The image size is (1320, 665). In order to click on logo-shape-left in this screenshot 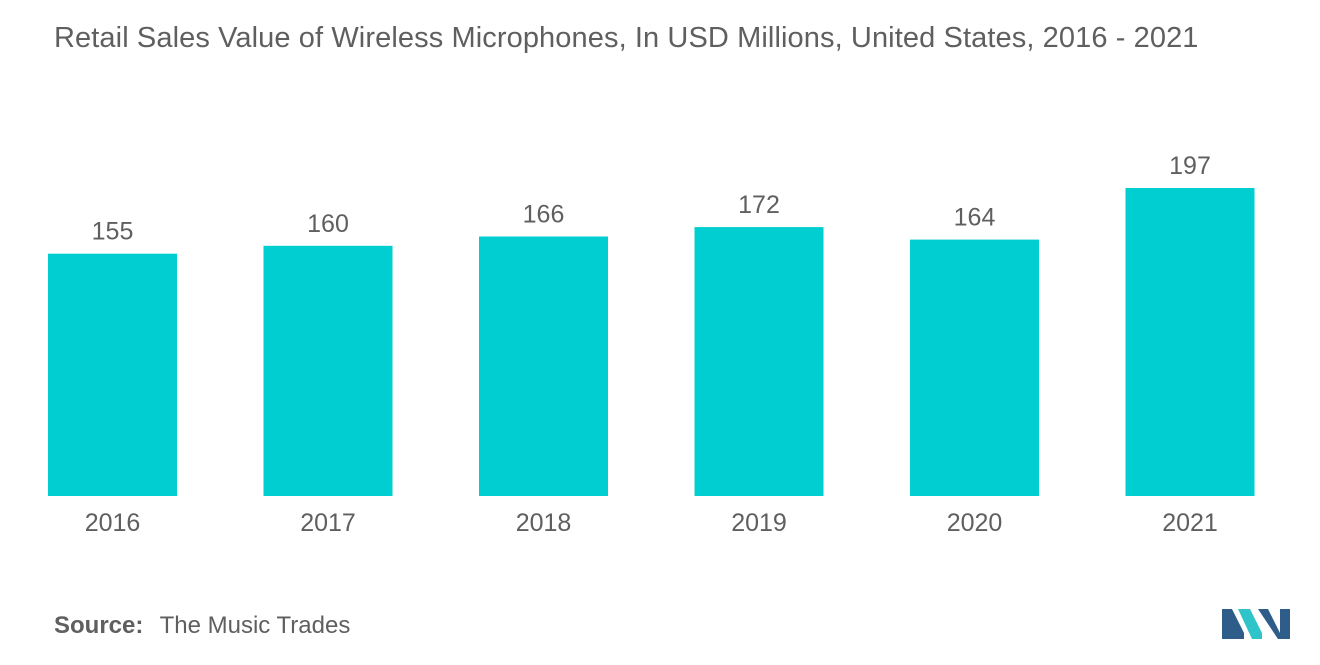, I will do `click(1233, 624)`.